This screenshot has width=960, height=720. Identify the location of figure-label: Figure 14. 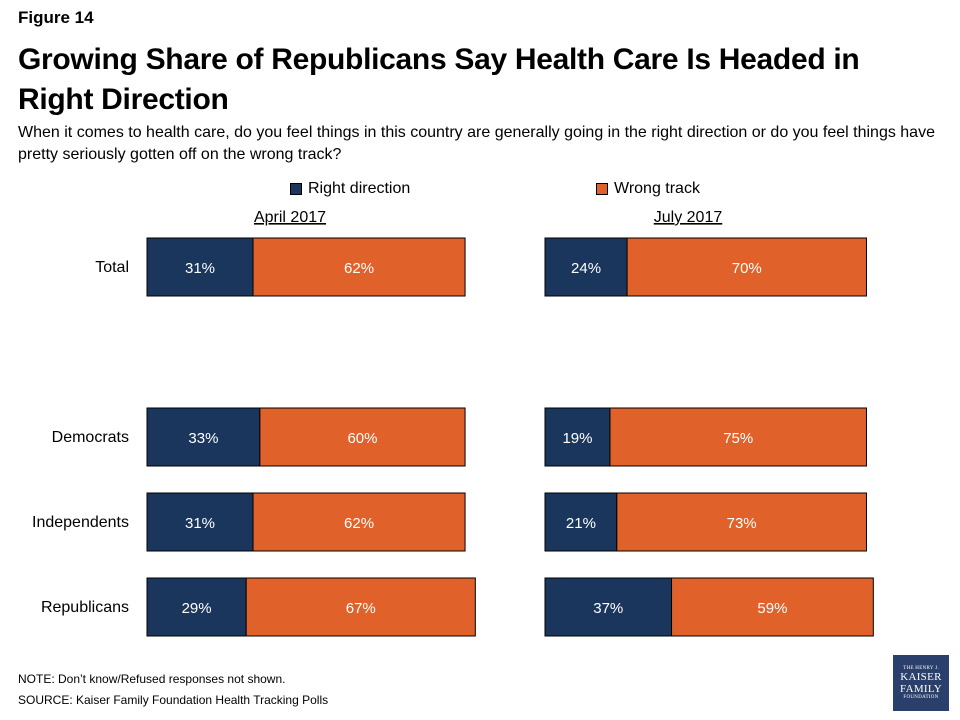
(56, 17).